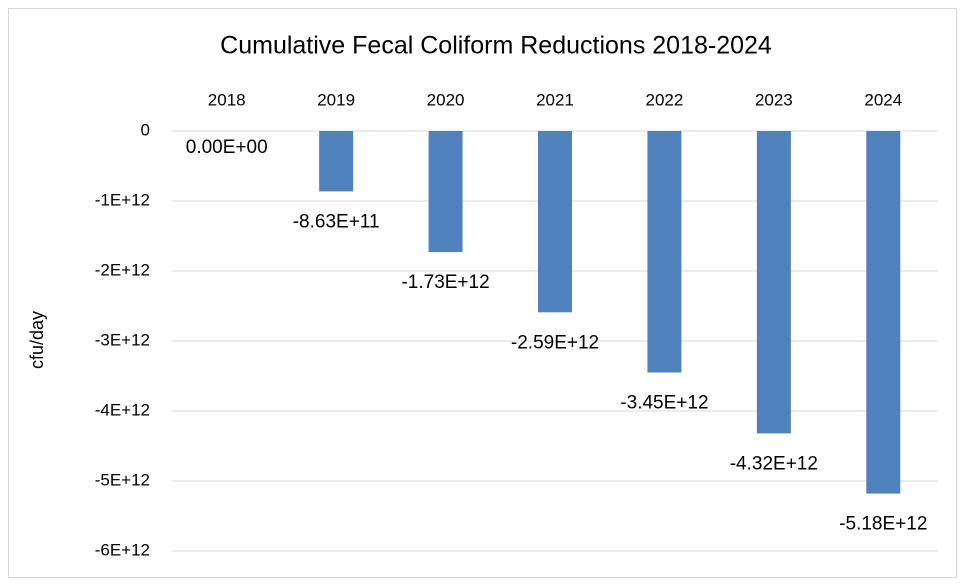 The image size is (965, 586). What do you see at coordinates (883, 524) in the screenshot?
I see `data-label: -5.18E+12` at bounding box center [883, 524].